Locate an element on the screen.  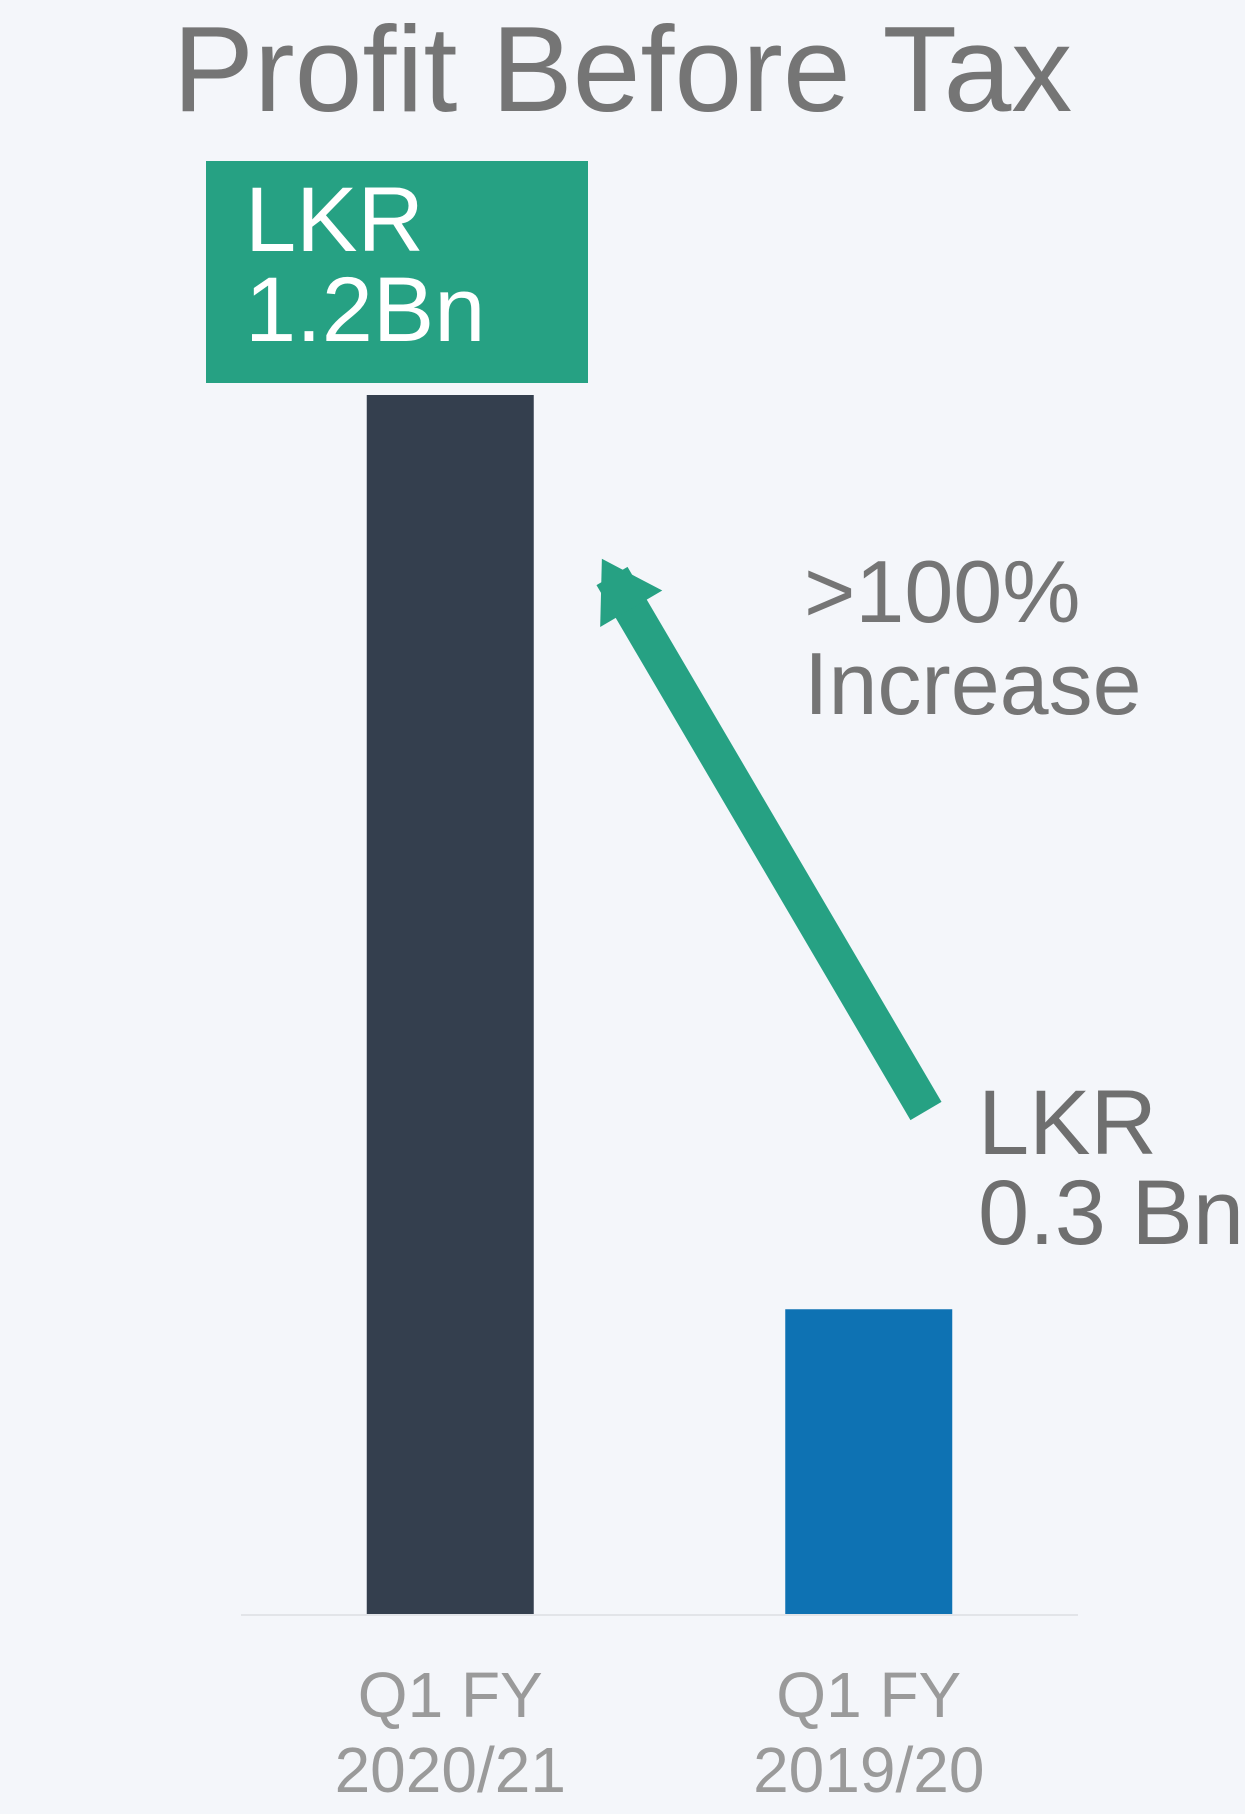
value-label-box is located at coordinates (397, 272).